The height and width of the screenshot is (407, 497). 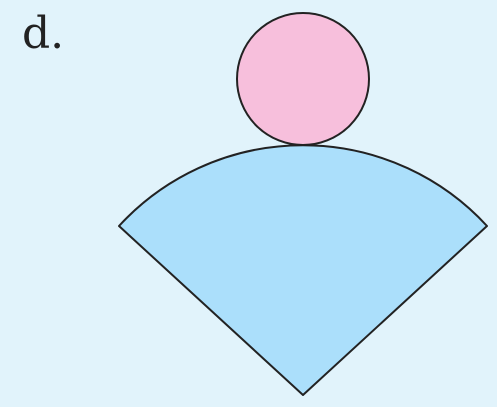 I want to click on circle-shape, so click(x=303, y=79).